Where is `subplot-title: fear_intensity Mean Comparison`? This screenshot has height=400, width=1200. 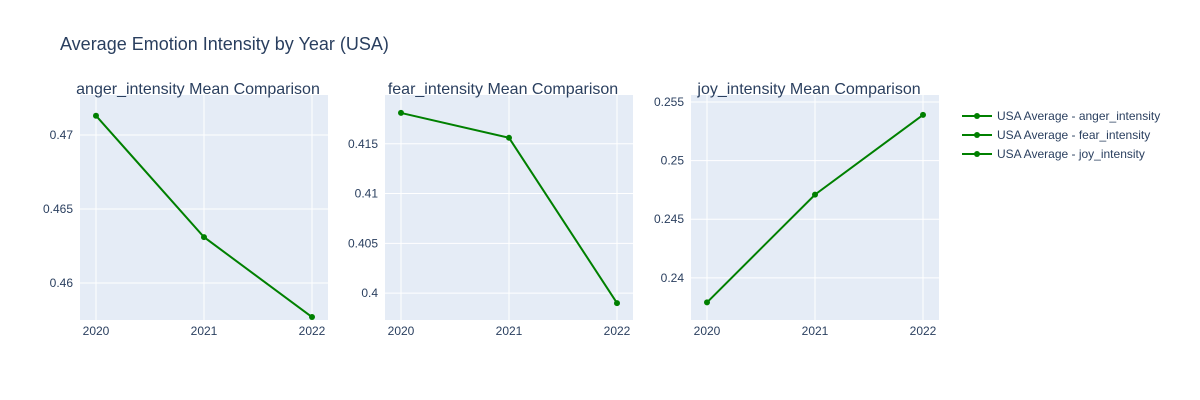 subplot-title: fear_intensity Mean Comparison is located at coordinates (503, 89).